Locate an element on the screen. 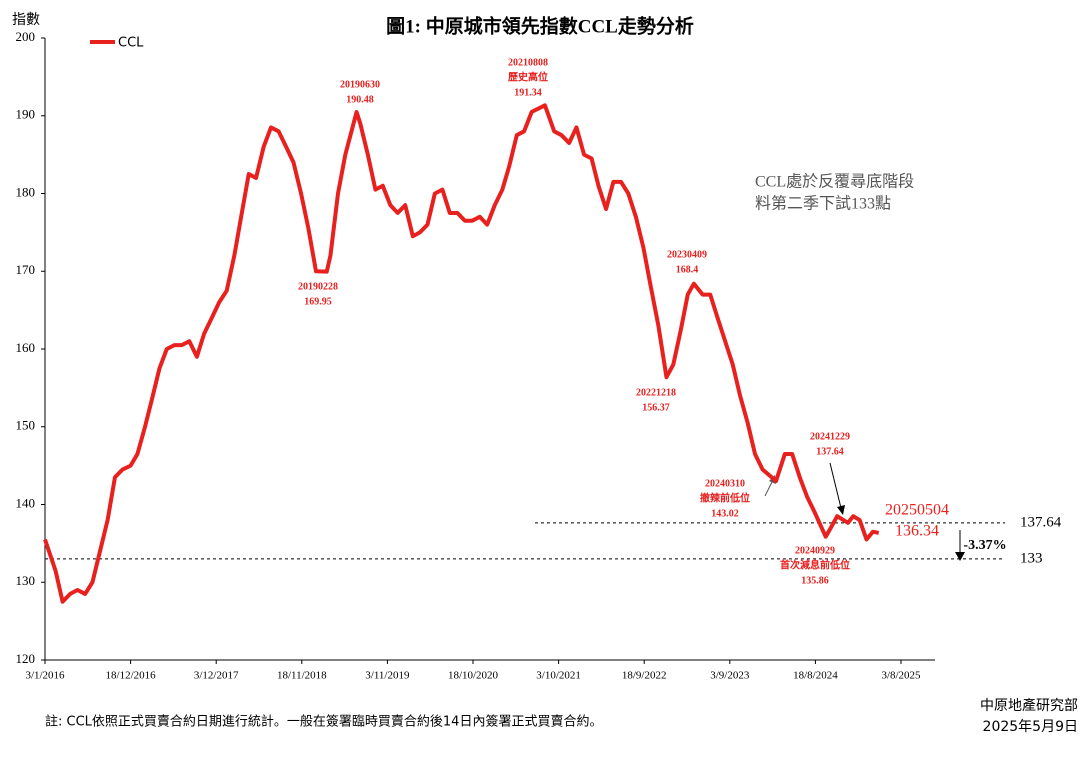  annotation-value: 137.64 is located at coordinates (830, 451).